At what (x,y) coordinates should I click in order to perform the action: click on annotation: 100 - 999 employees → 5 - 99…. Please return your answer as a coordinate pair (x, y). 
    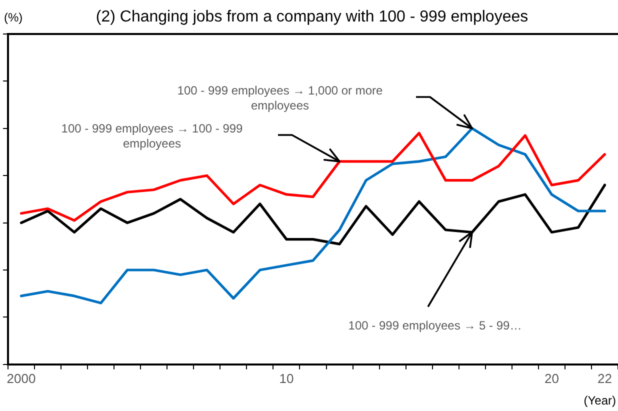
    Looking at the image, I should click on (435, 325).